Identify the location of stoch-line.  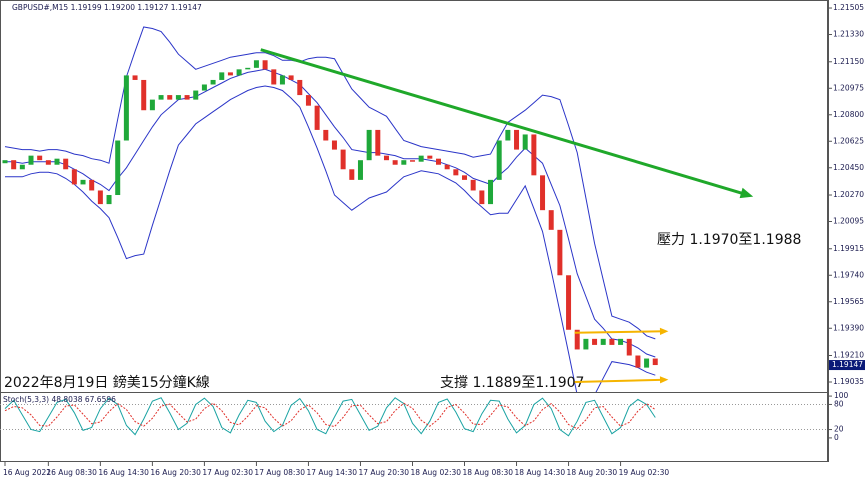
(330, 416).